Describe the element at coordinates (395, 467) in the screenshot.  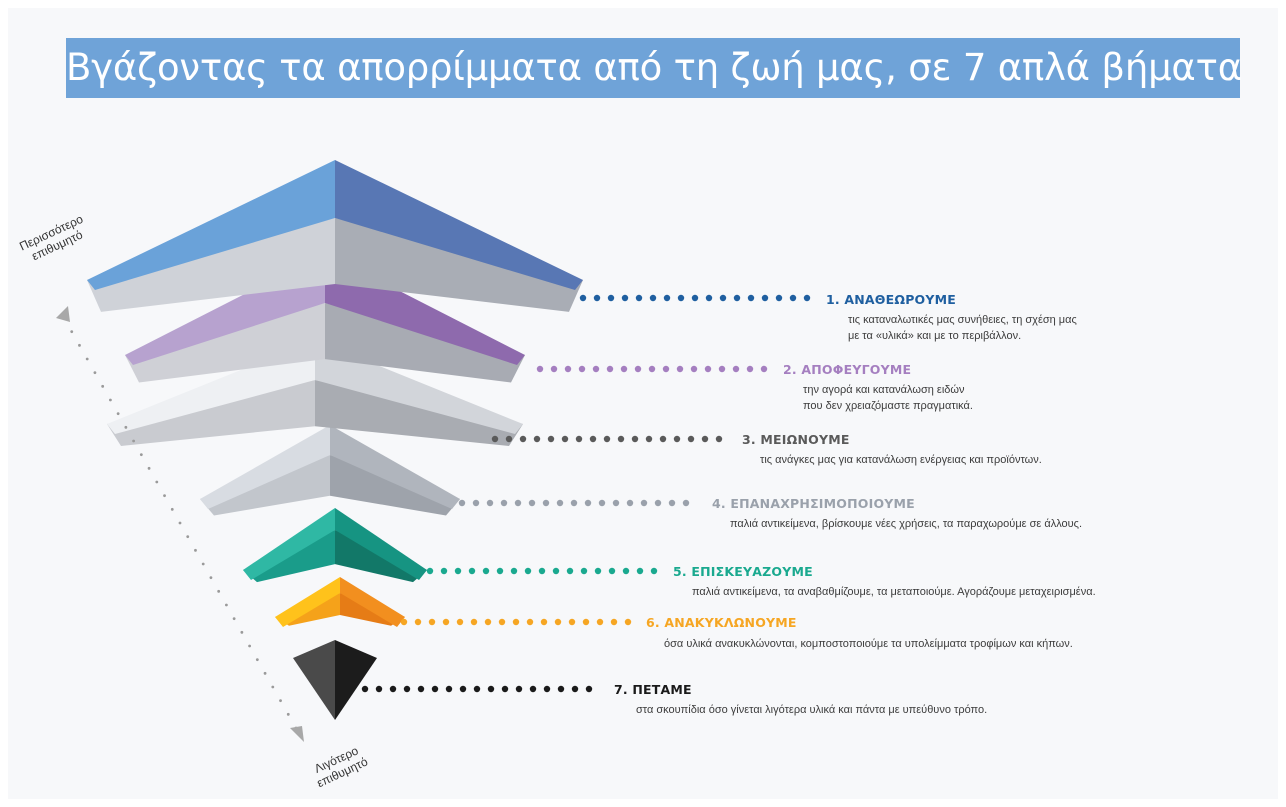
I see `layer-4-right-face` at that location.